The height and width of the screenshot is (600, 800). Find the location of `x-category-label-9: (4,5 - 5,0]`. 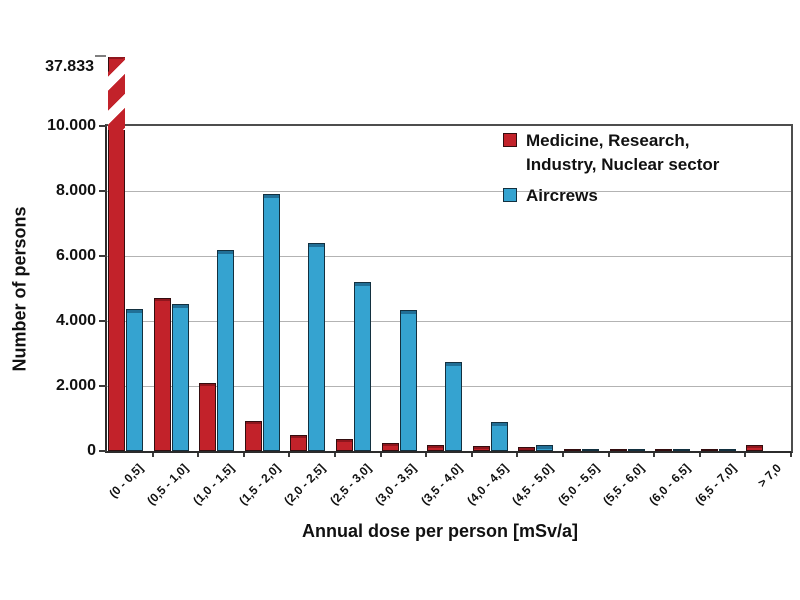

x-category-label-9: (4,5 - 5,0] is located at coordinates (532, 484).